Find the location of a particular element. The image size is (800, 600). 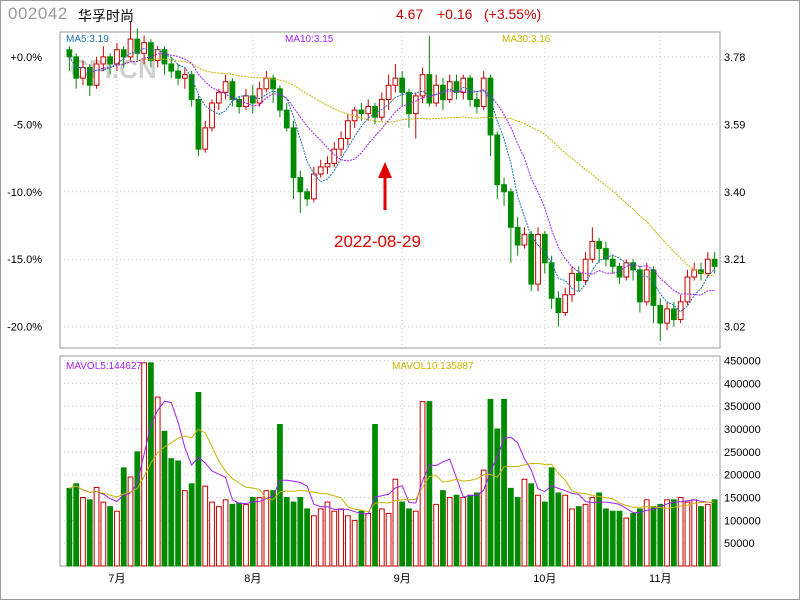

volume-axis-label: 350000 is located at coordinates (742, 407).